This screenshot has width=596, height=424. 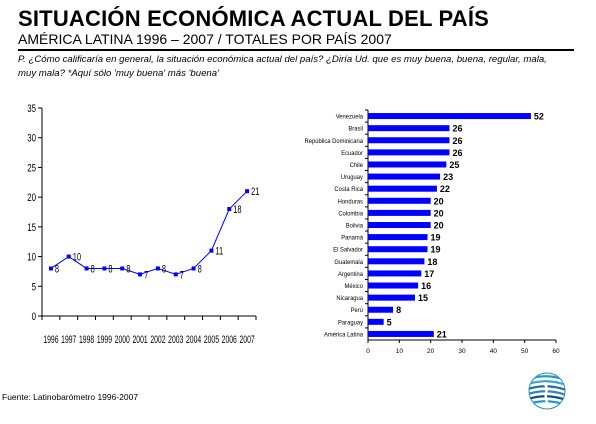 I want to click on category-label: Perú, so click(x=357, y=310).